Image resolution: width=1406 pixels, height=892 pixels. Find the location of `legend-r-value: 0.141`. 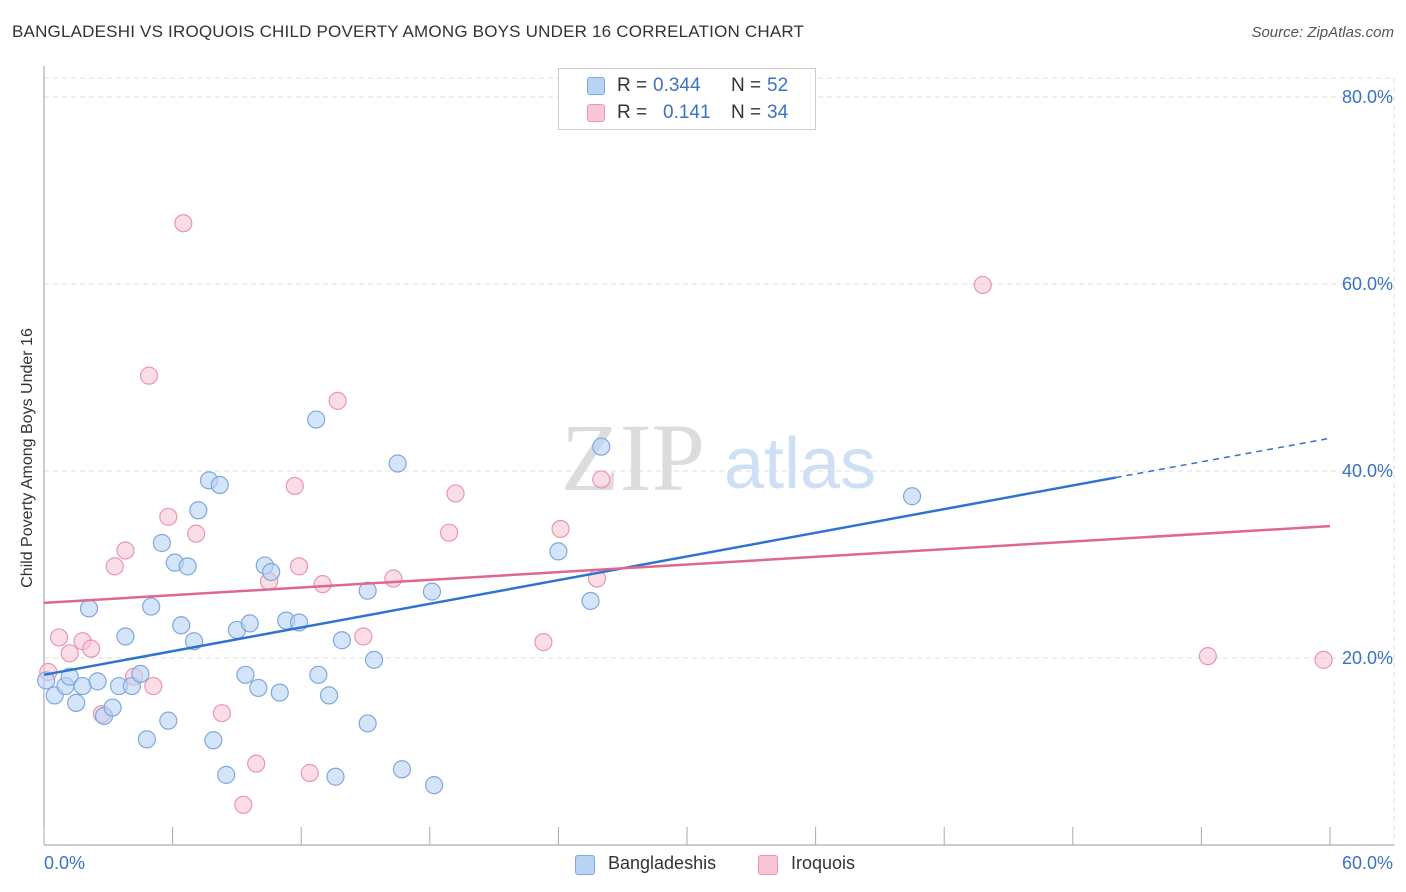

legend-r-value: 0.141 is located at coordinates (687, 112).